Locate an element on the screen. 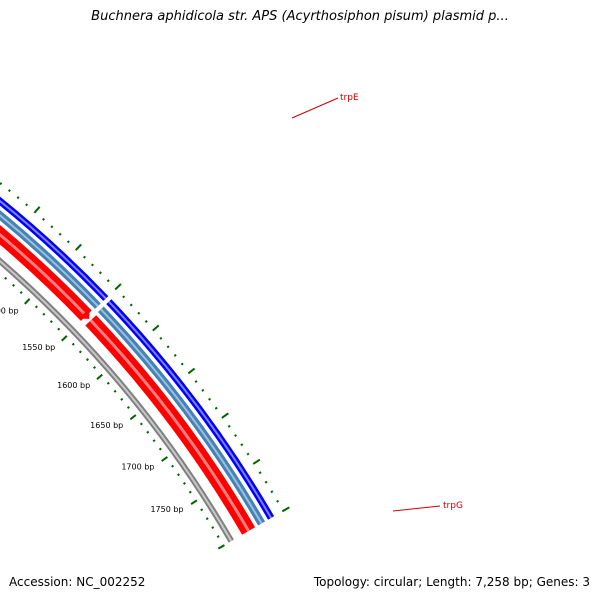  gene-arrow-tip is located at coordinates (84, 313).